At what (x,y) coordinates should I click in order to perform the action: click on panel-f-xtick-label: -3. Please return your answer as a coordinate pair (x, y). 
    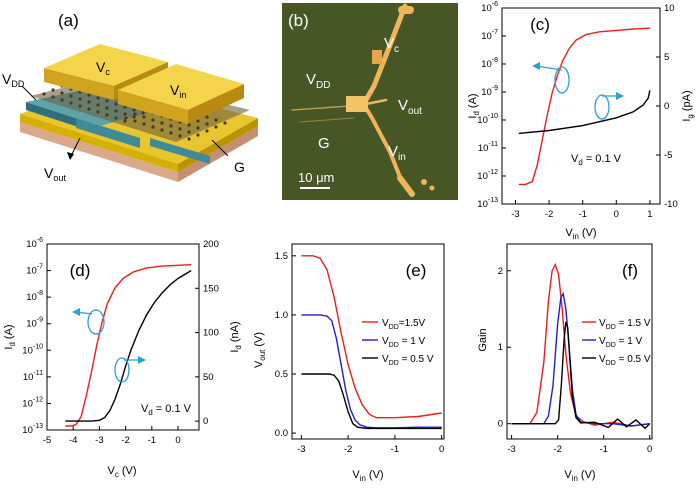
    Looking at the image, I should click on (511, 449).